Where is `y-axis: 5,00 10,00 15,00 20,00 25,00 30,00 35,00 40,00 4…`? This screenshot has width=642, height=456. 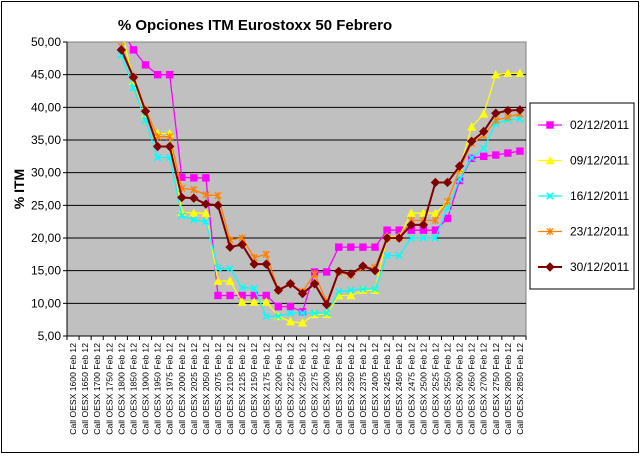 y-axis: 5,00 10,00 15,00 20,00 25,00 30,00 35,00 40,00 4… is located at coordinates (49, 189).